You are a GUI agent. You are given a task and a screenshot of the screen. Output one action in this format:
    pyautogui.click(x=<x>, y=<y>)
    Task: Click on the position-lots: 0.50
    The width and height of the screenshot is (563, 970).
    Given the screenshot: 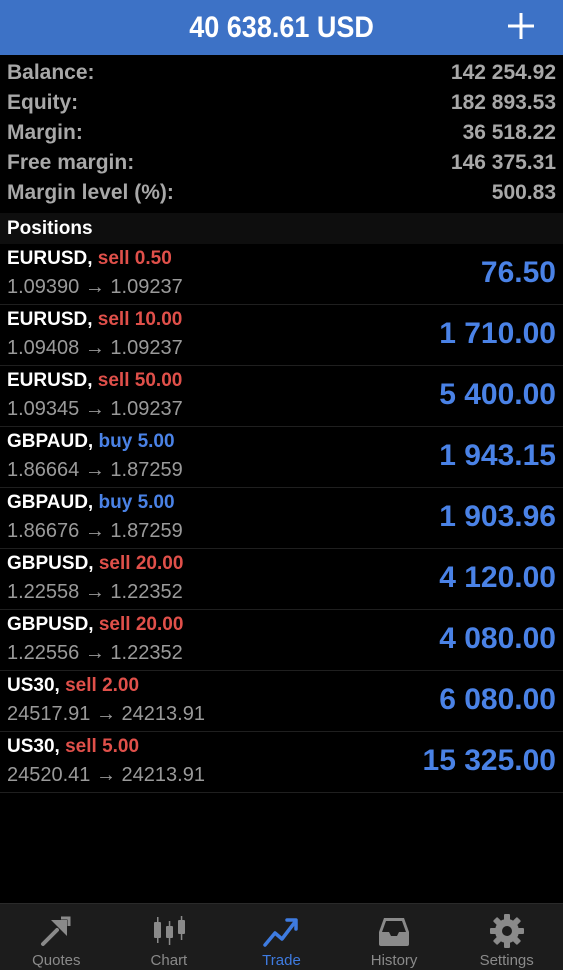 What is the action you would take?
    pyautogui.click(x=153, y=258)
    